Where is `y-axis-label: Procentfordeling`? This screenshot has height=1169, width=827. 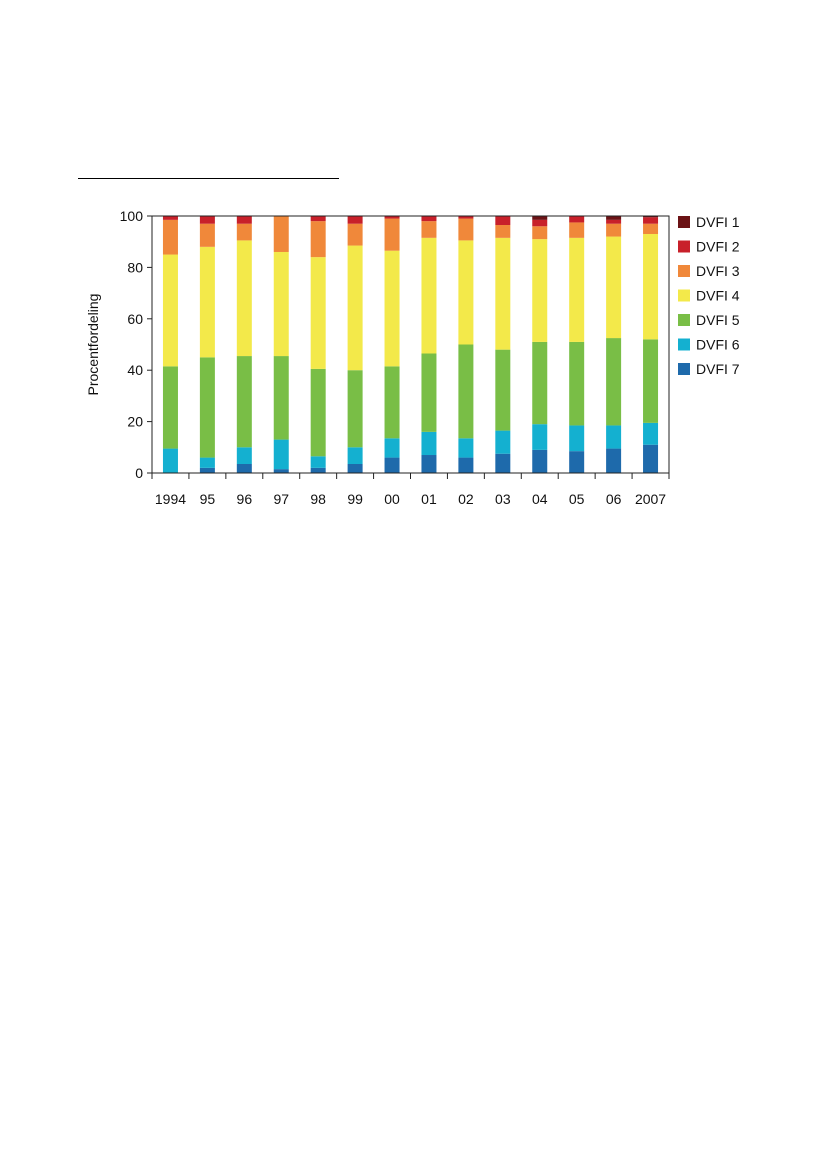 y-axis-label: Procentfordeling is located at coordinates (93, 345).